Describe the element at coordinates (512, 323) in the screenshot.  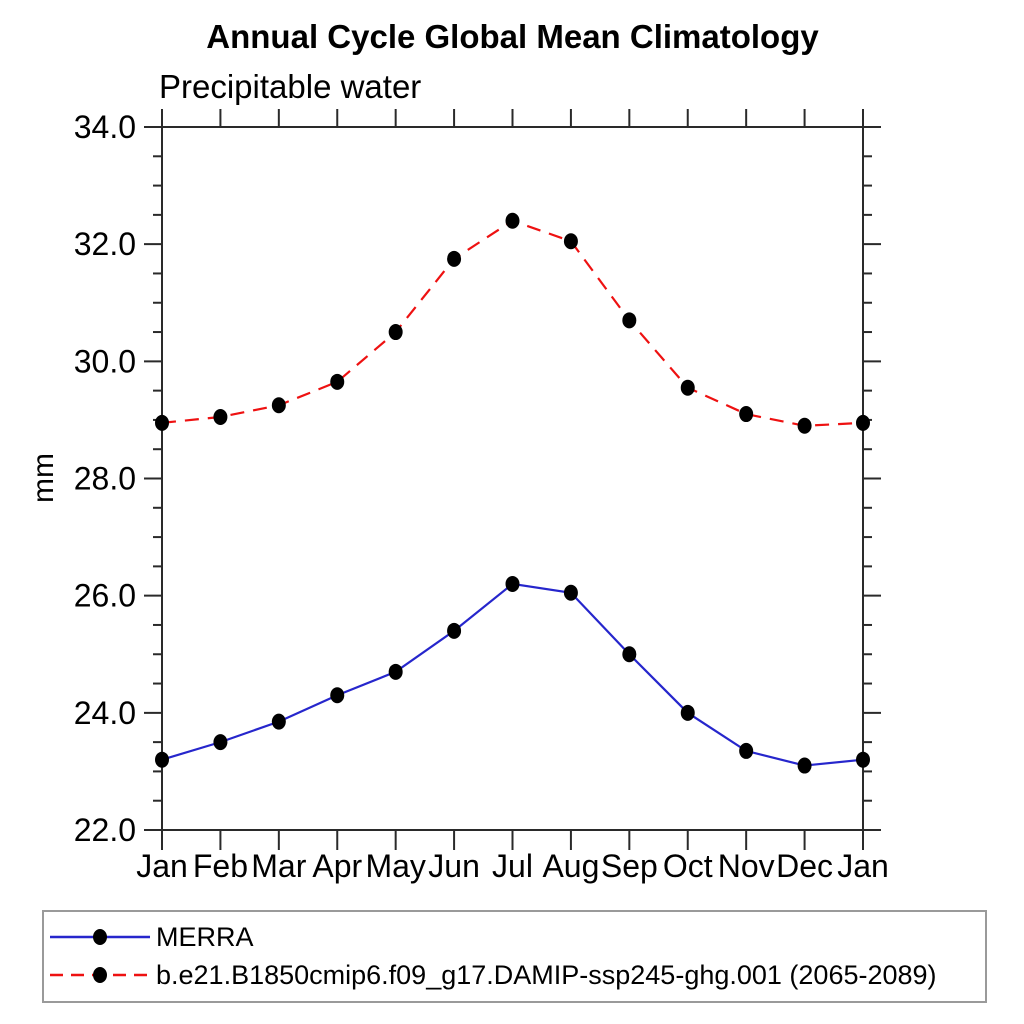
I see `series-line-model` at that location.